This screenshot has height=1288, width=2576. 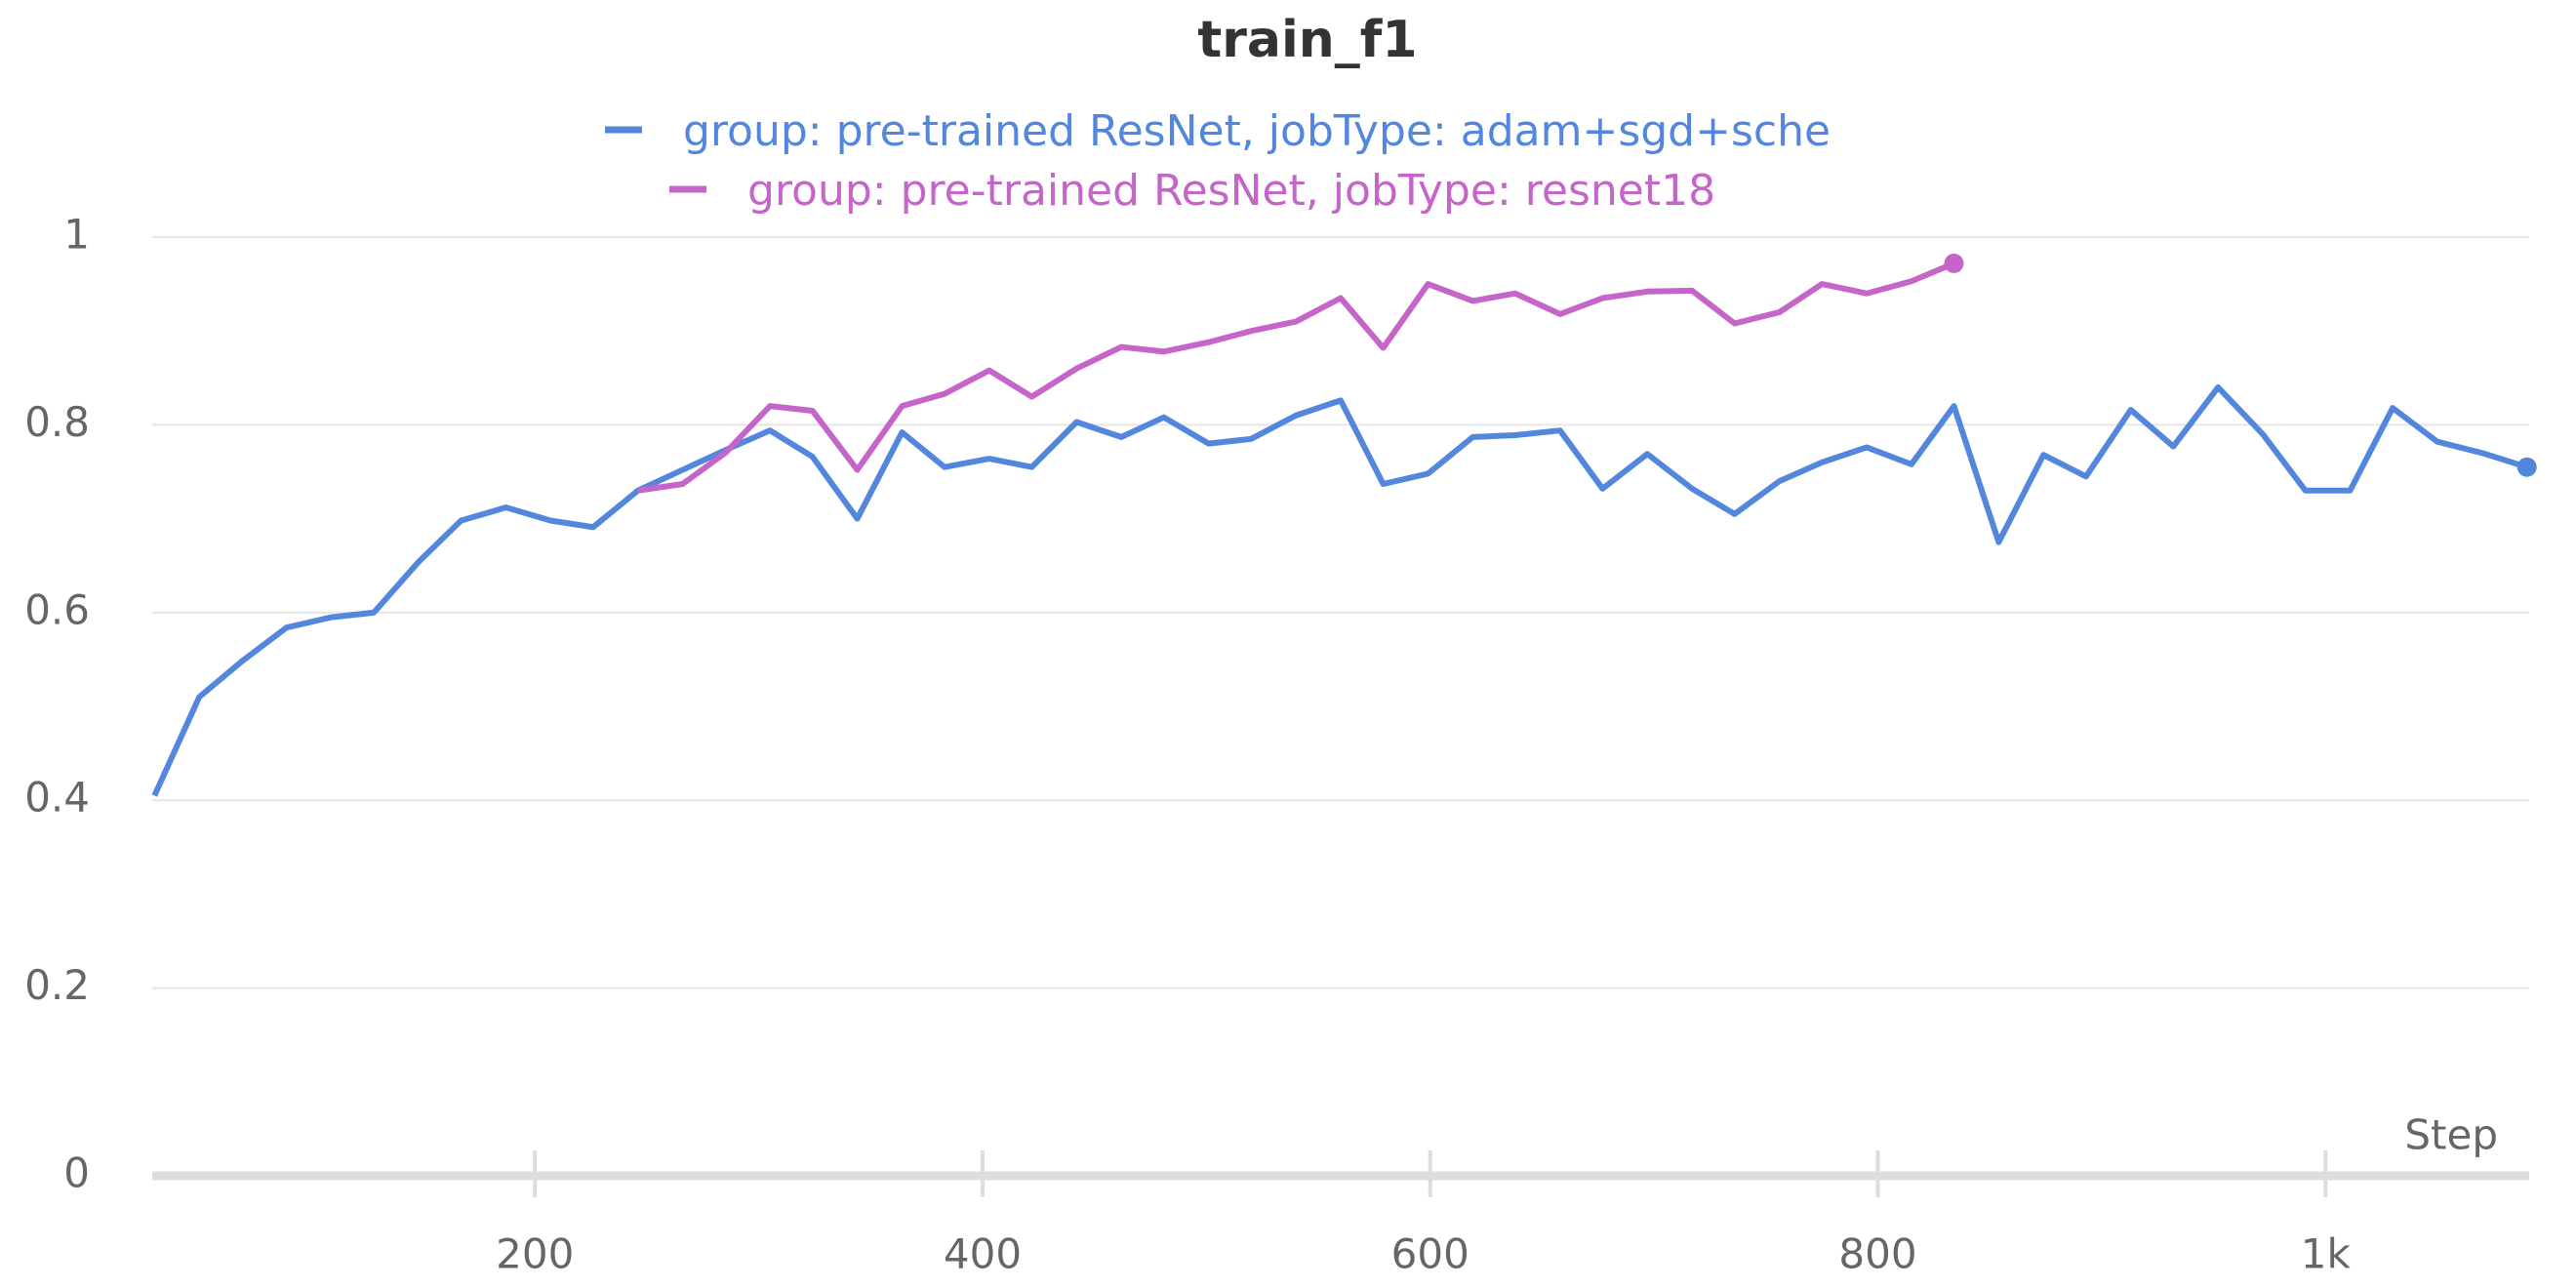 I want to click on x-axis-label: Step, so click(x=2451, y=1135).